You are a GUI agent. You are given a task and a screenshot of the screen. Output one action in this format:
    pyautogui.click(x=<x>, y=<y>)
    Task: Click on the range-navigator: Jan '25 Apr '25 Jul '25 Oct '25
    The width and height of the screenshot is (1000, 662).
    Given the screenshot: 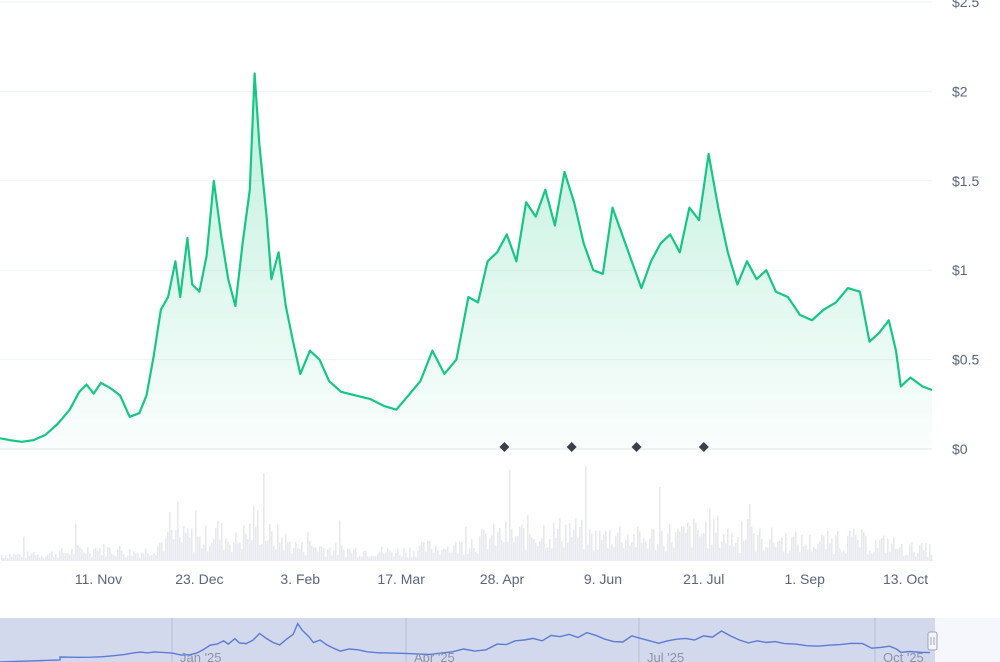 What is the action you would take?
    pyautogui.click(x=500, y=640)
    